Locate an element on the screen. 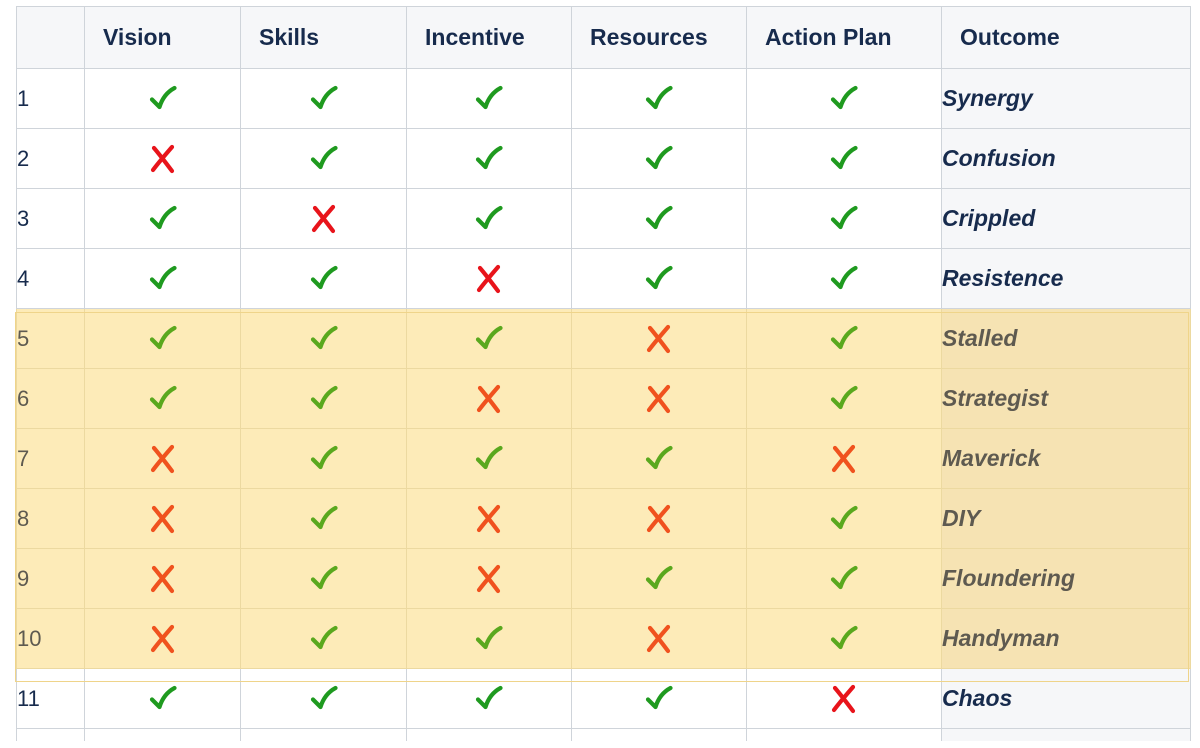 The image size is (1200, 748). header-action-plan: Action Plan is located at coordinates (844, 37).